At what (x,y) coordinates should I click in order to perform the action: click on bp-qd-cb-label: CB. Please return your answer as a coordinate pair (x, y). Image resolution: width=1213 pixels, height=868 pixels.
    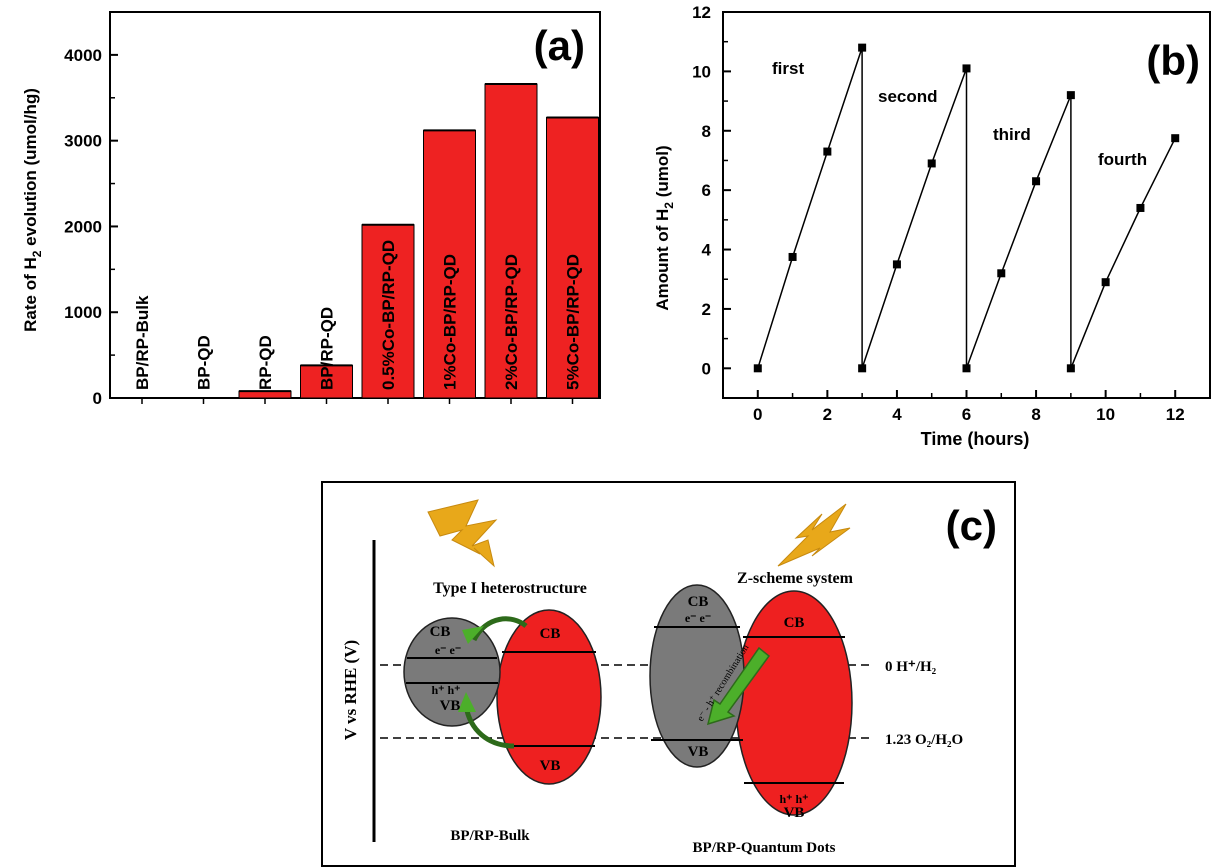
    Looking at the image, I should click on (698, 602).